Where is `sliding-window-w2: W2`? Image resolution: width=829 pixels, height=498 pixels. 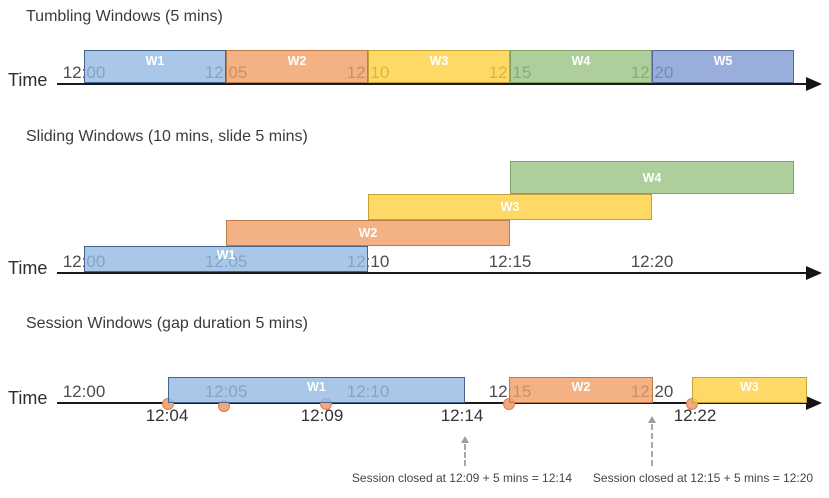
sliding-window-w2: W2 is located at coordinates (368, 233).